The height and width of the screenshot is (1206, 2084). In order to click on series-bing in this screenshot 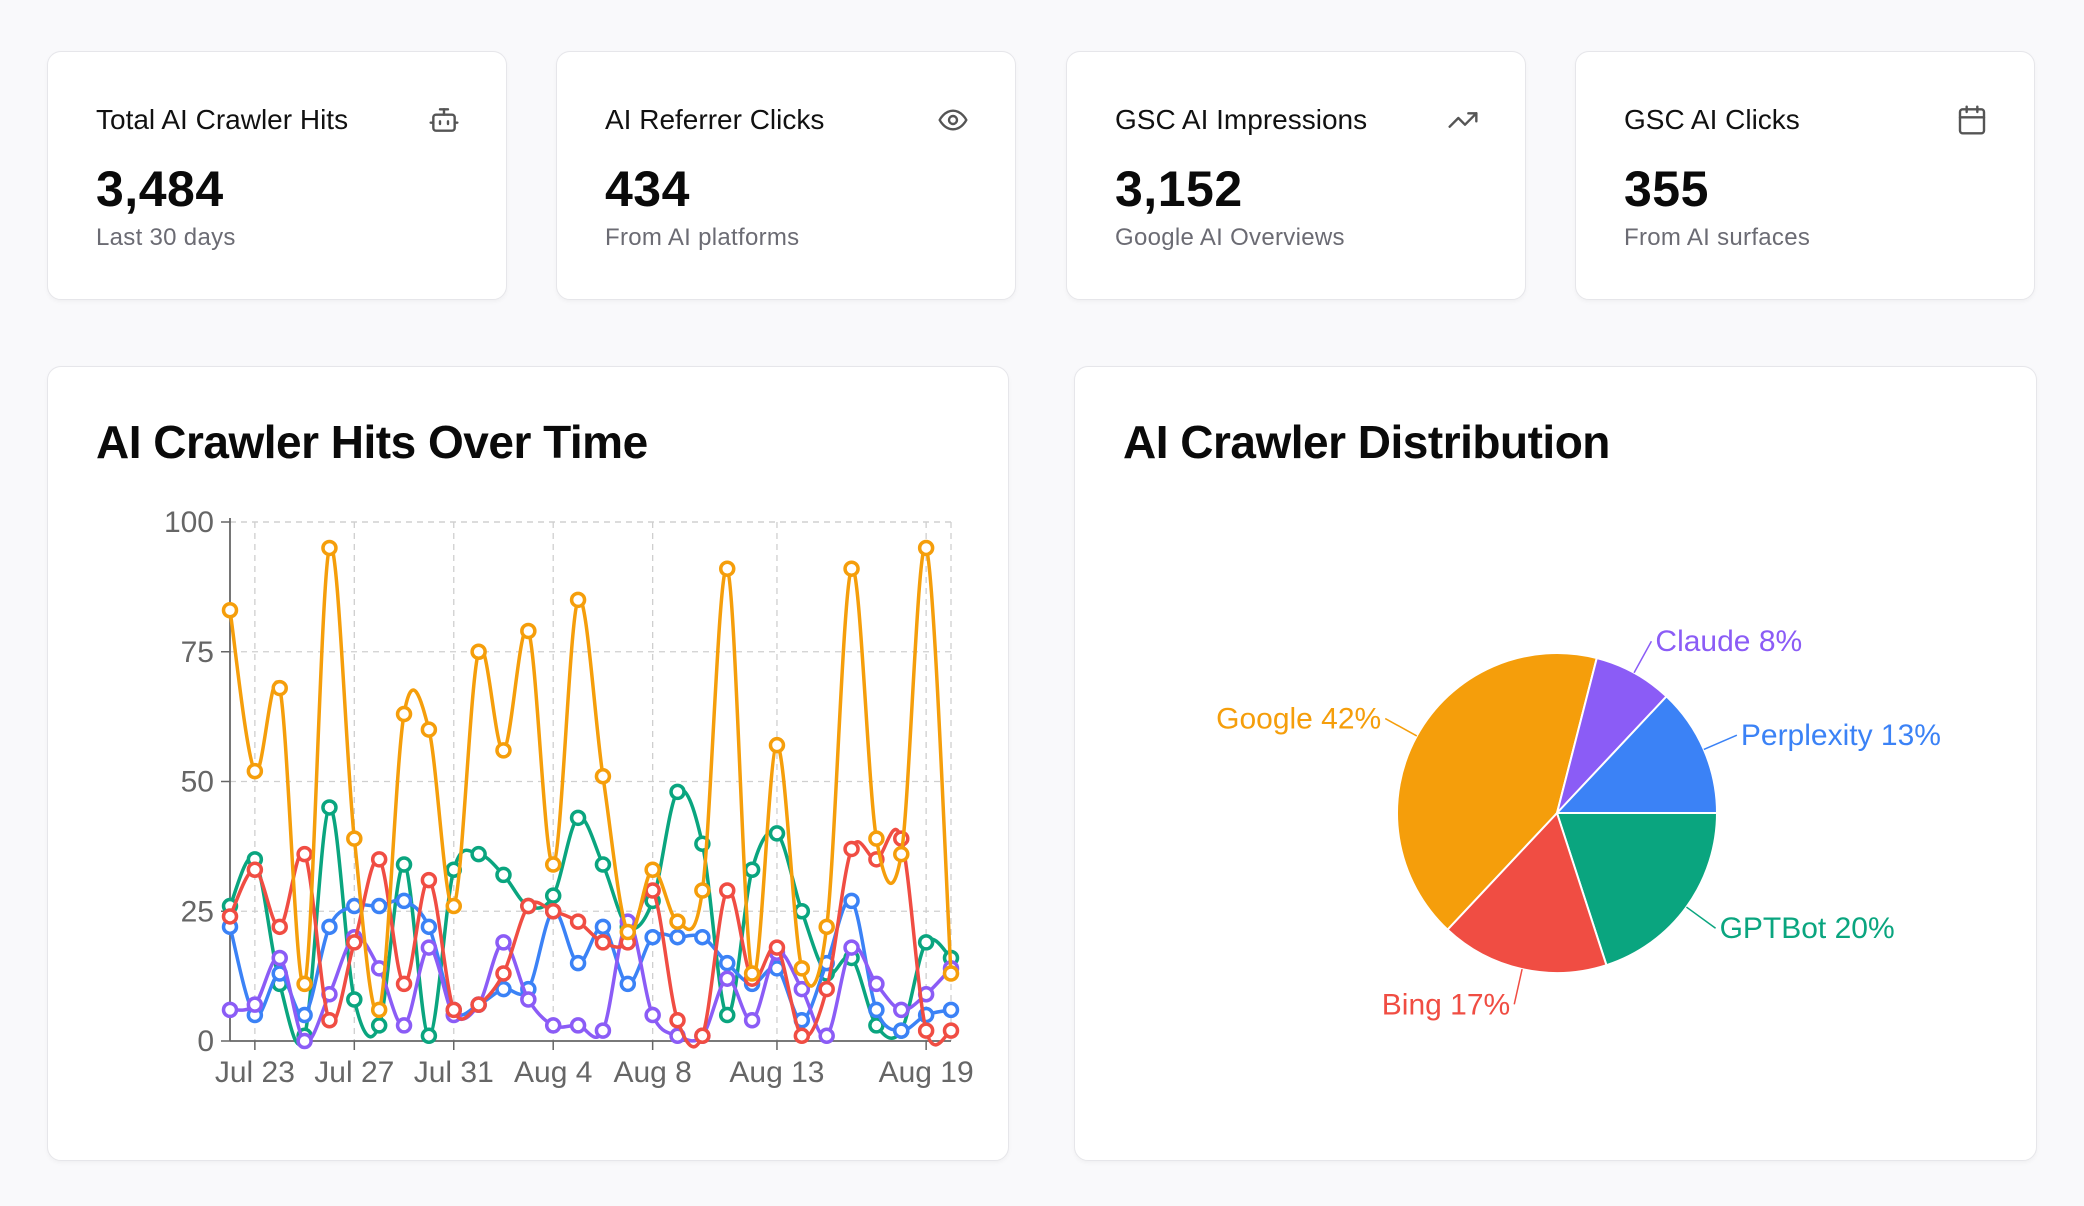, I will do `click(590, 938)`.